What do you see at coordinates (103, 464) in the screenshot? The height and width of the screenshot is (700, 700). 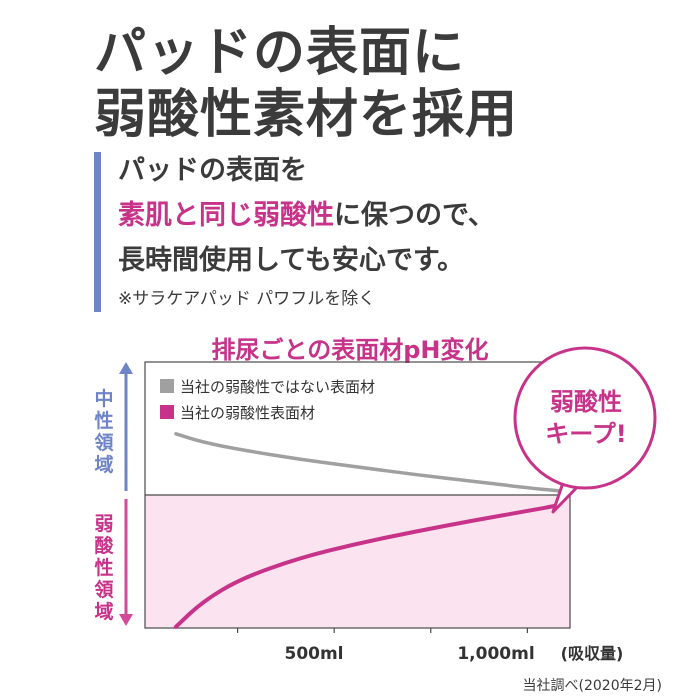 I see `neutral-zone-label-char-3: 域` at bounding box center [103, 464].